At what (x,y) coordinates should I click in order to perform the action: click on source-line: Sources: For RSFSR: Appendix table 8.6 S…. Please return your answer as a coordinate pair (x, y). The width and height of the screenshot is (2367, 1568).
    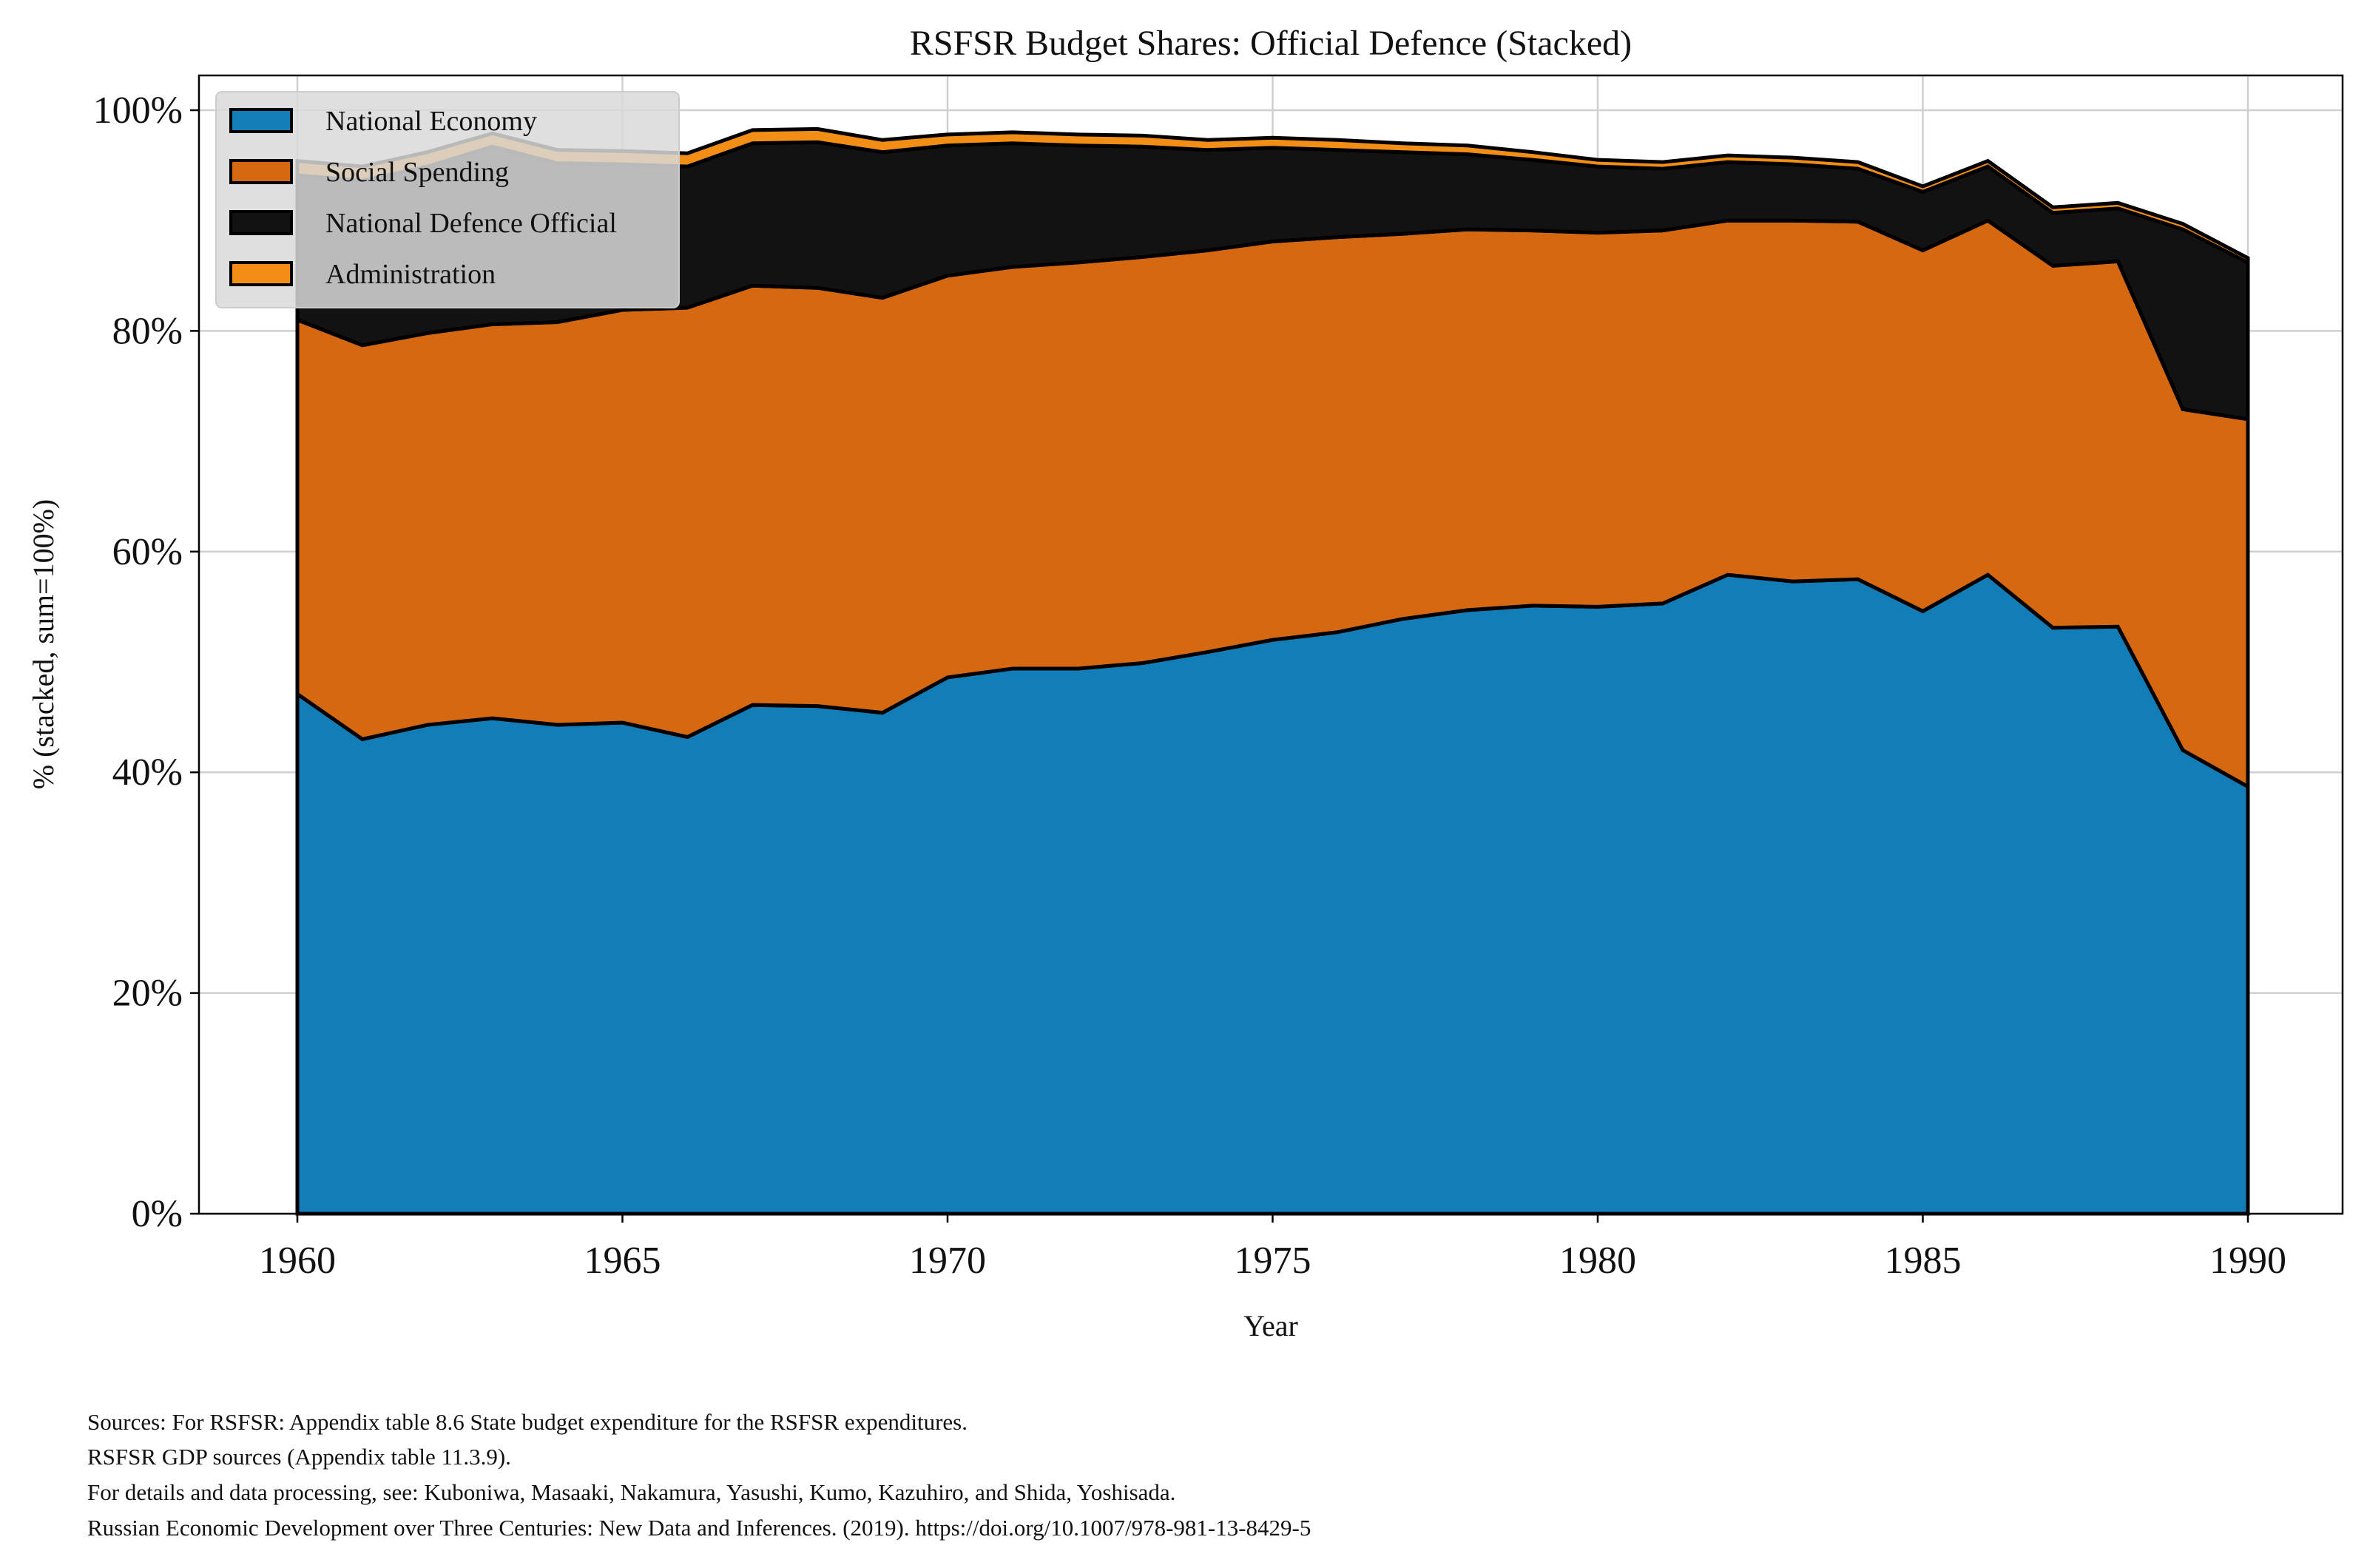
    Looking at the image, I should click on (527, 1422).